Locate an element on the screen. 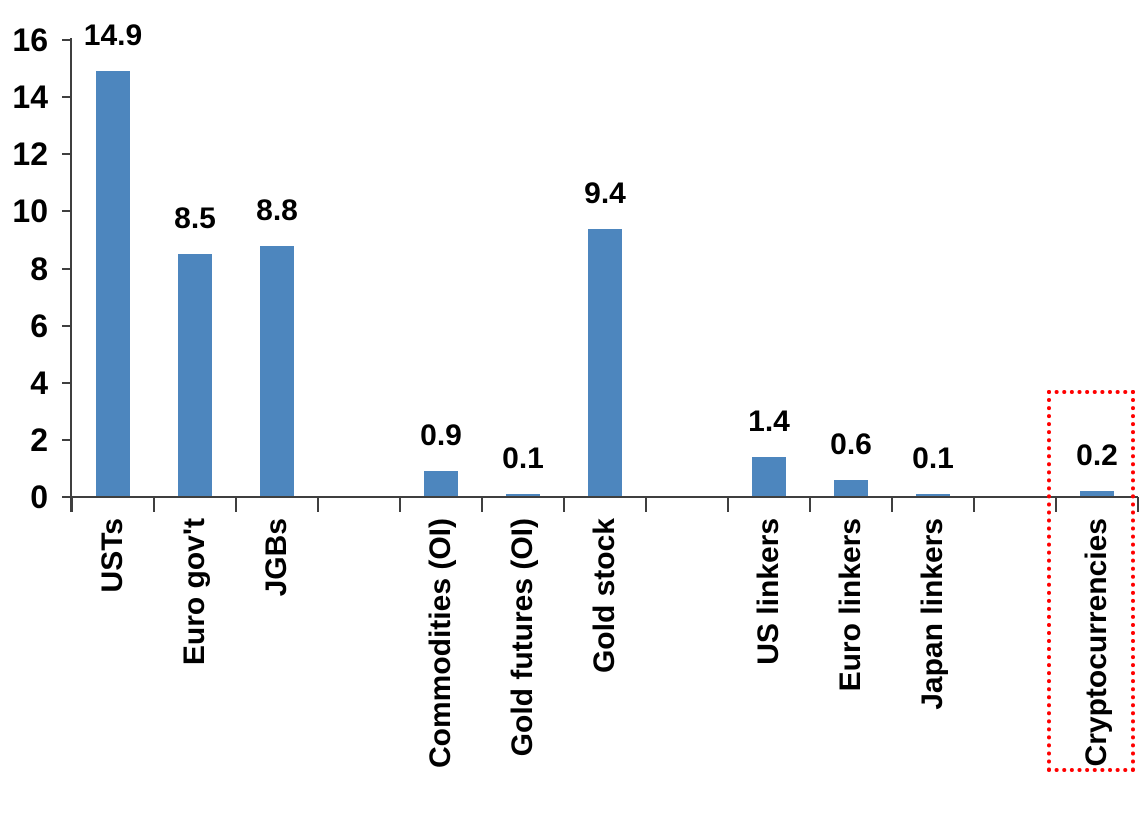 This screenshot has width=1146, height=818. bar-value-label-japan-linkers: 0.1 is located at coordinates (933, 459).